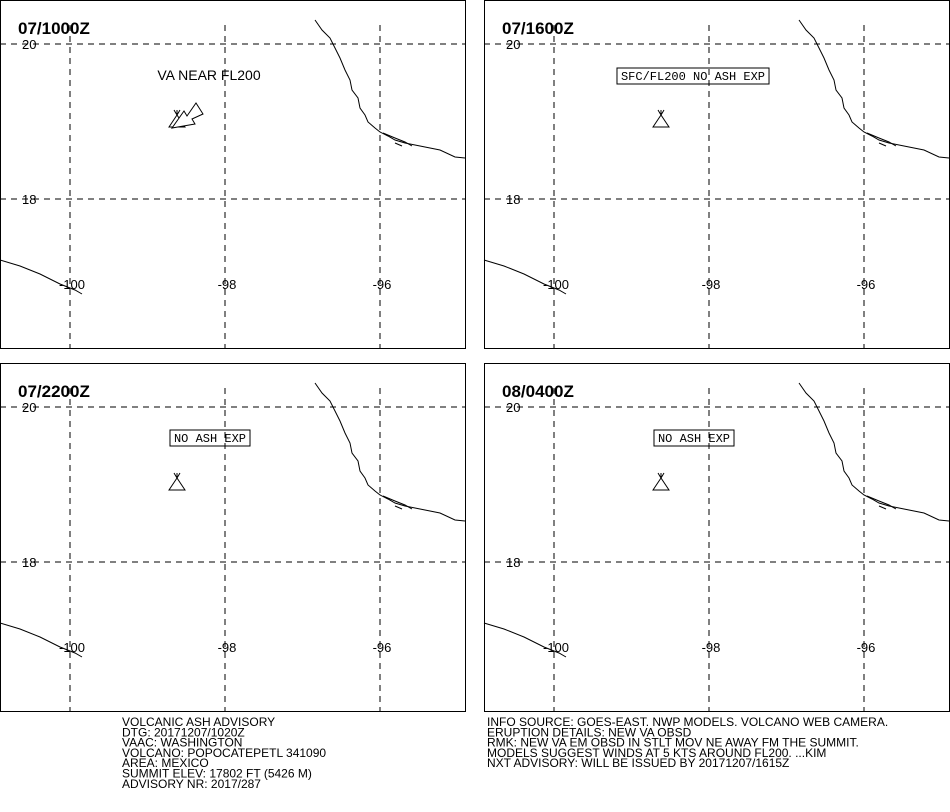 This screenshot has width=950, height=812. What do you see at coordinates (224, 753) in the screenshot?
I see `advisory-line: VOLCANO: POPOCATEPETL 341090` at bounding box center [224, 753].